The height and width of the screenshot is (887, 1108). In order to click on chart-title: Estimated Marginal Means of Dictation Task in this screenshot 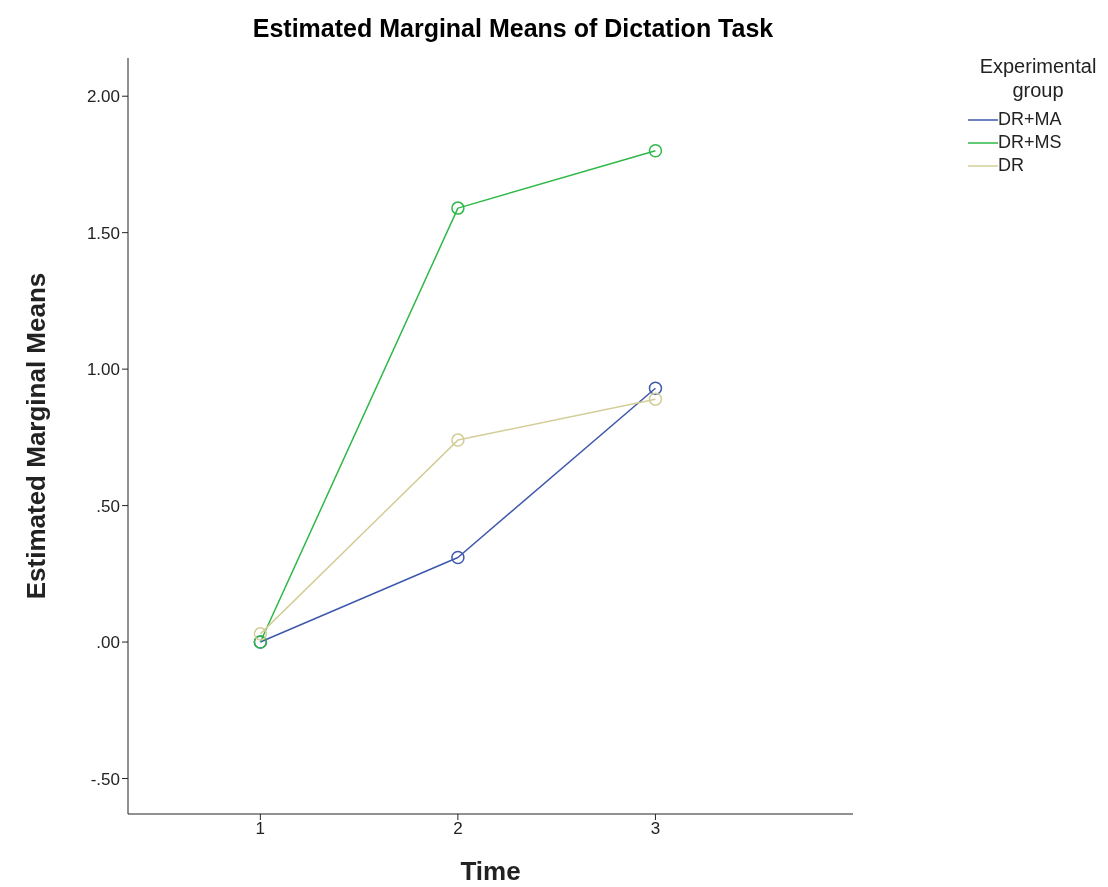, I will do `click(513, 28)`.